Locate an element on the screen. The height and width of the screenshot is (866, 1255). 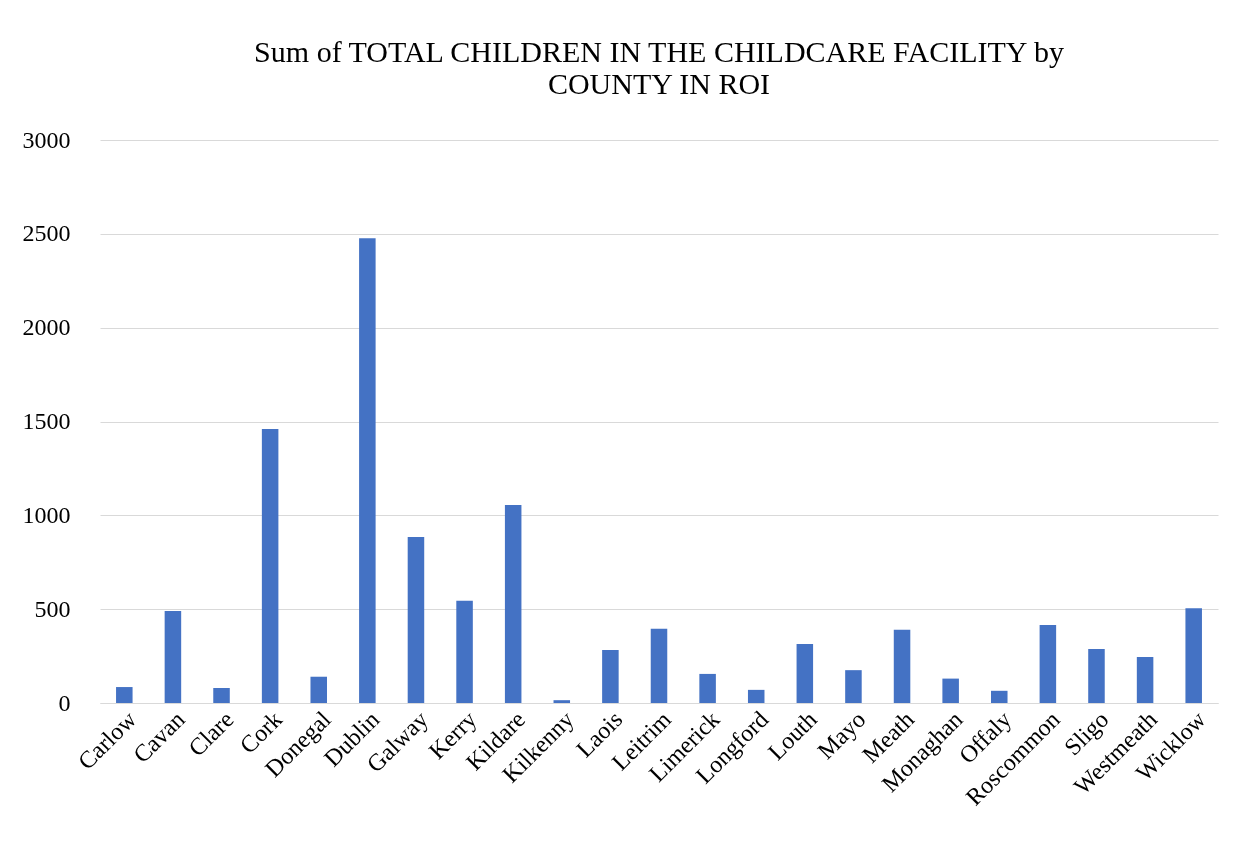
y-tick-label: 1500 is located at coordinates (46, 421).